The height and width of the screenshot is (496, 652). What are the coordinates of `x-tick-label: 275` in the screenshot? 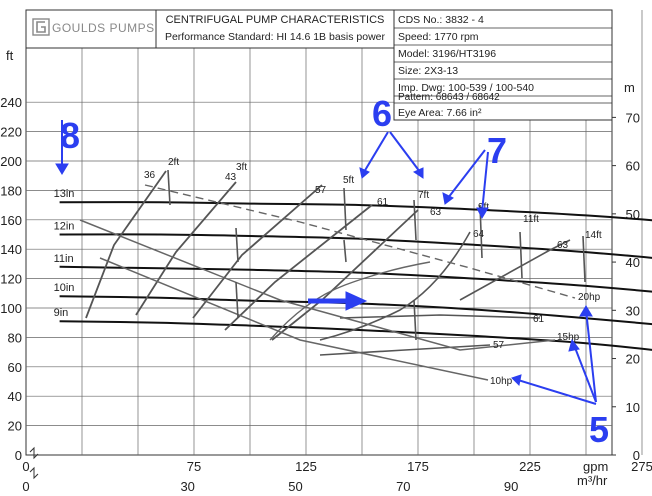 It's located at (641, 466).